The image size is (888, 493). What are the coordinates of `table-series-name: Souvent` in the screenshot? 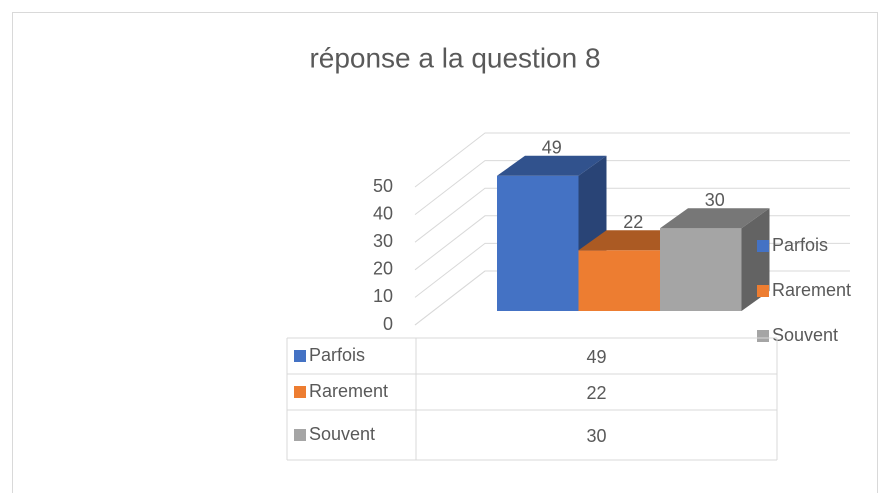 It's located at (342, 434).